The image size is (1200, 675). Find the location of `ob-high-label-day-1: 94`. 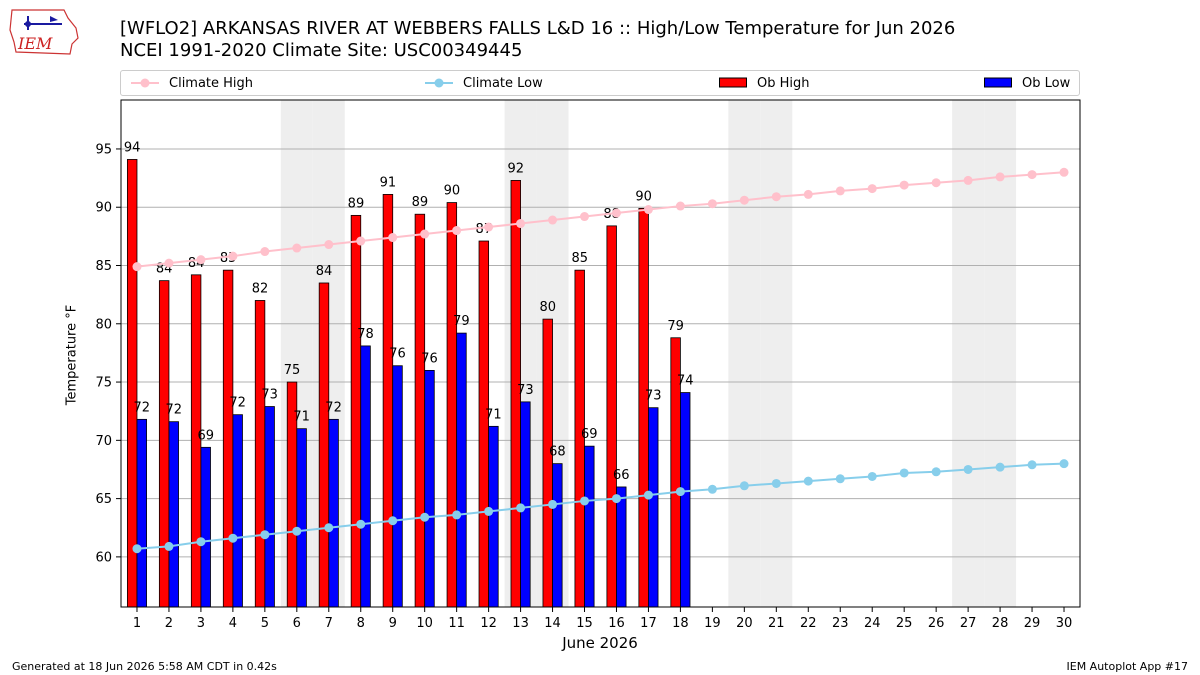

ob-high-label-day-1: 94 is located at coordinates (132, 147).